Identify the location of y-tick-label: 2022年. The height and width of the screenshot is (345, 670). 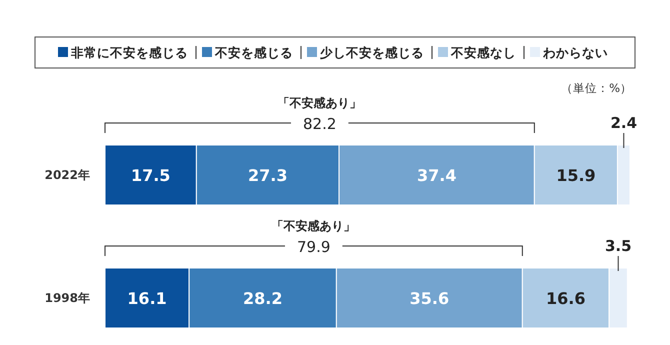
(67, 175).